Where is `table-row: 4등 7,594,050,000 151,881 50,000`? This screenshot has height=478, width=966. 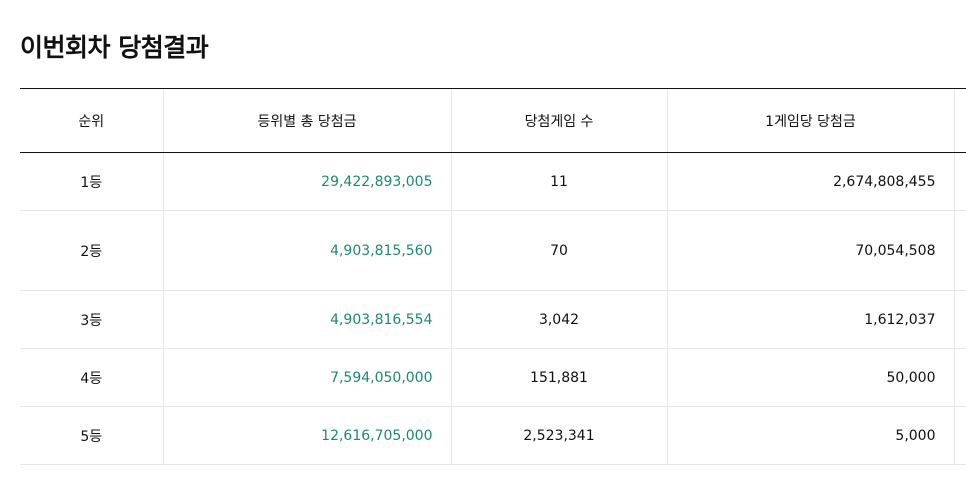 table-row: 4등 7,594,050,000 151,881 50,000 is located at coordinates (493, 377).